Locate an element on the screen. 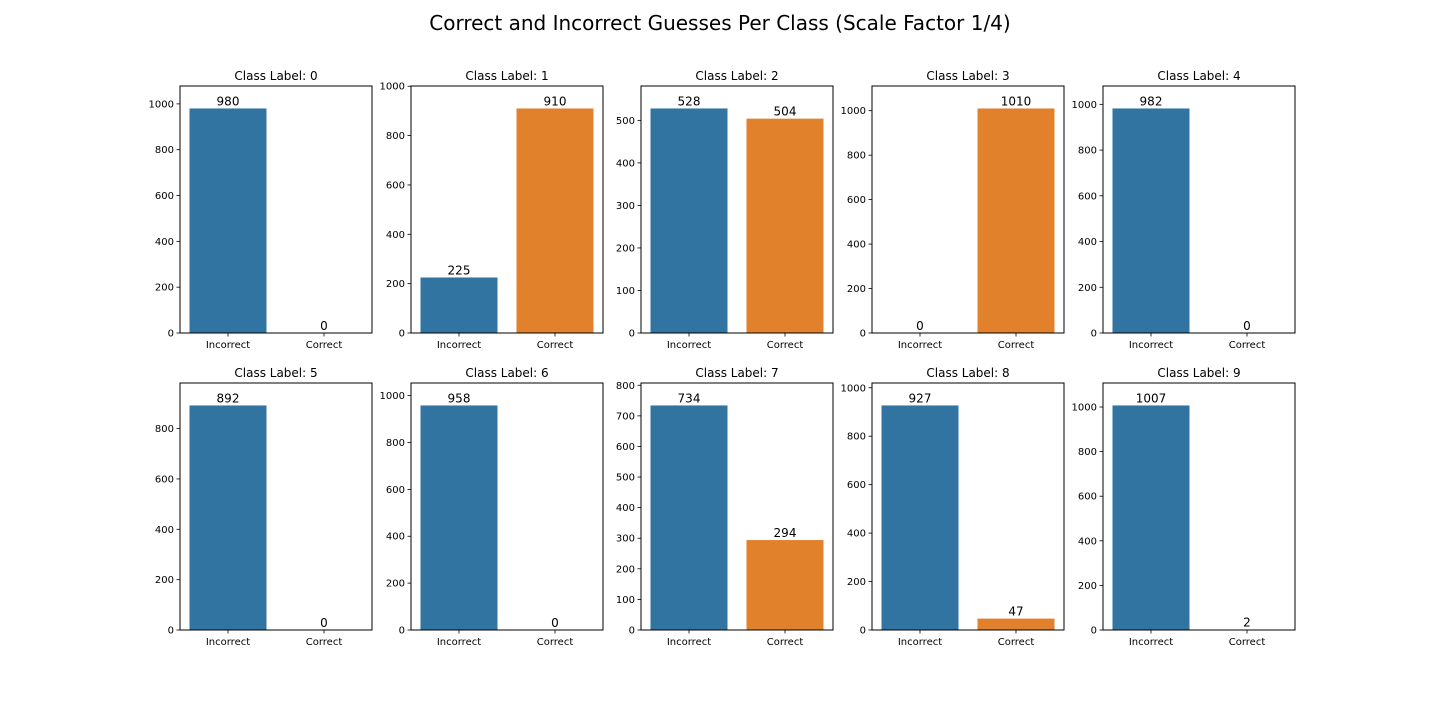 The height and width of the screenshot is (720, 1440). data-label: 504 is located at coordinates (785, 112).